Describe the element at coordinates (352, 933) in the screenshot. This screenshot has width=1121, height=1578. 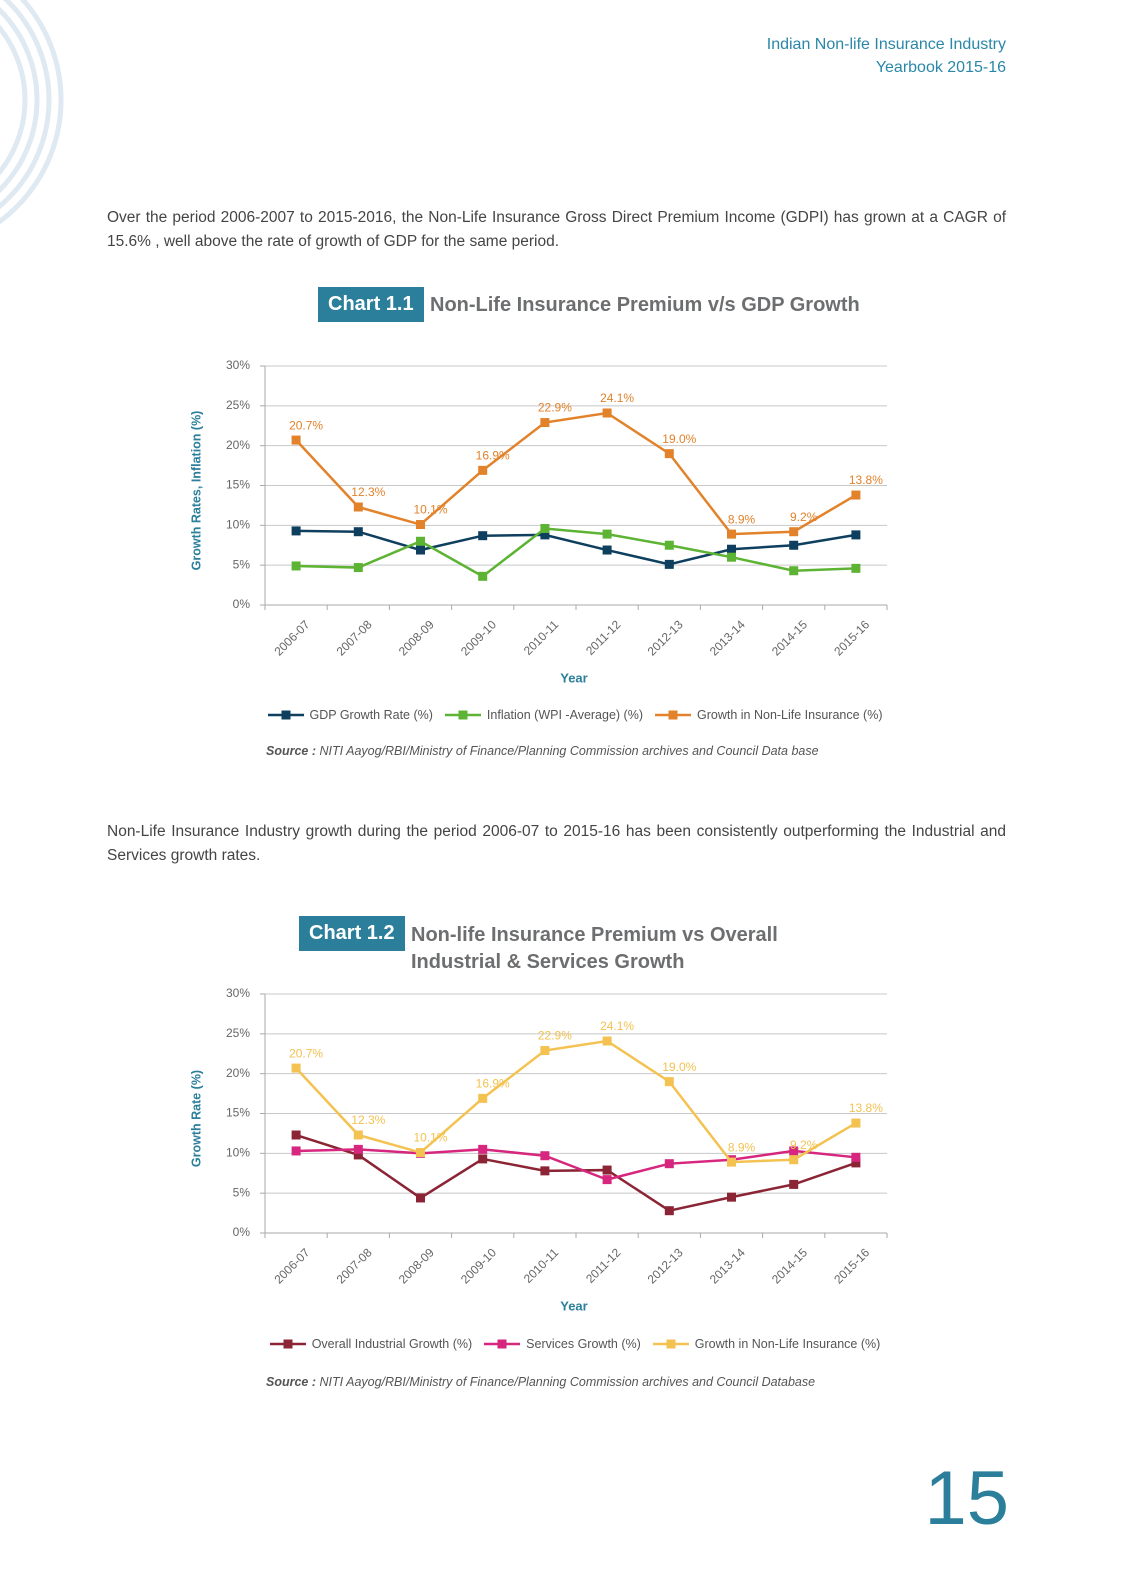
I see `chart-number: Chart 1.2` at that location.